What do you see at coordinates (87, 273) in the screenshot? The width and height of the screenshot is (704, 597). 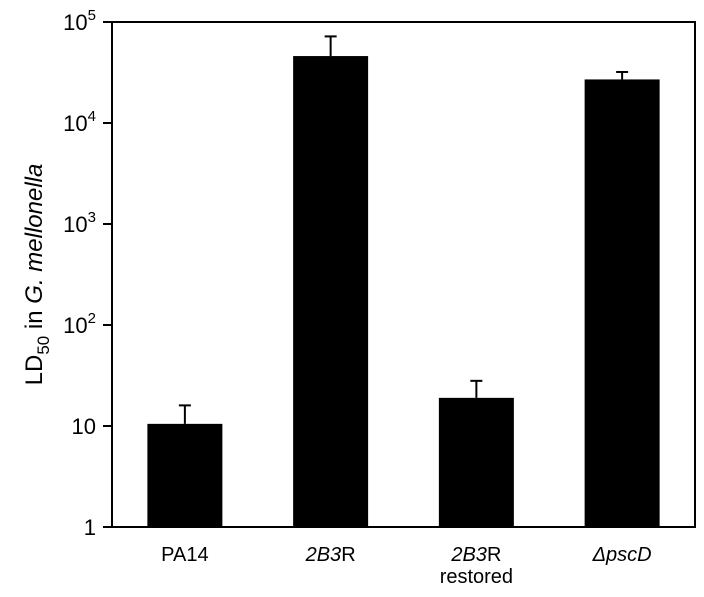 I see `y-ticks: 1 10 10² 10³ 10⁴ 10⁵` at bounding box center [87, 273].